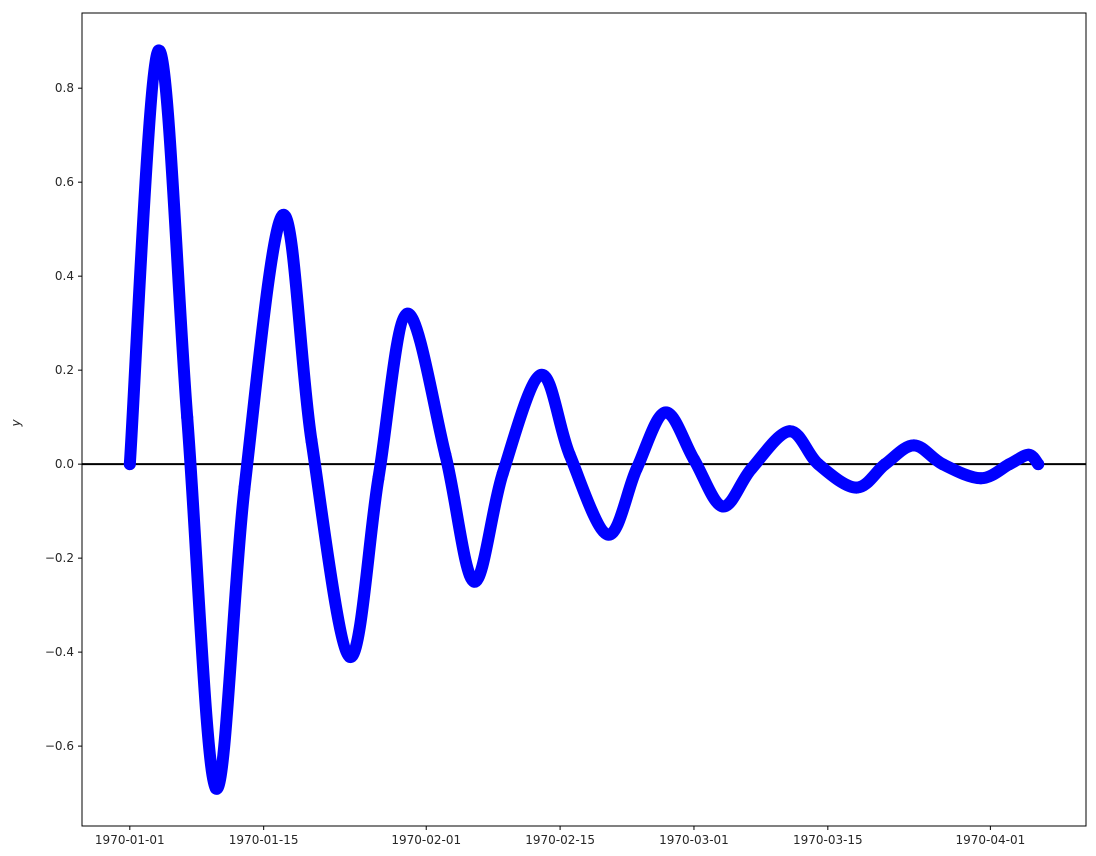 The width and height of the screenshot is (1096, 856). What do you see at coordinates (130, 840) in the screenshot?
I see `x-tick-label: 1970-01-01` at bounding box center [130, 840].